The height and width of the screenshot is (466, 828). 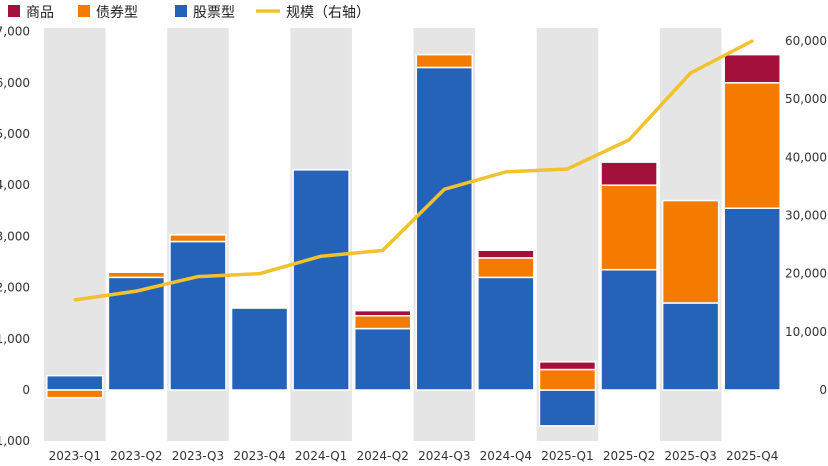 What do you see at coordinates (690, 251) in the screenshot?
I see `bar-bond-2025-Q3` at bounding box center [690, 251].